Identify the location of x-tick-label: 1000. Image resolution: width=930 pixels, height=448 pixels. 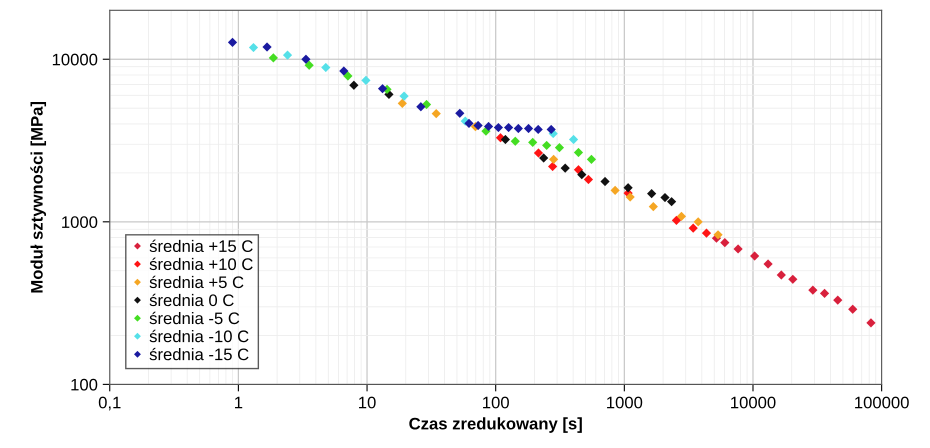
(624, 402).